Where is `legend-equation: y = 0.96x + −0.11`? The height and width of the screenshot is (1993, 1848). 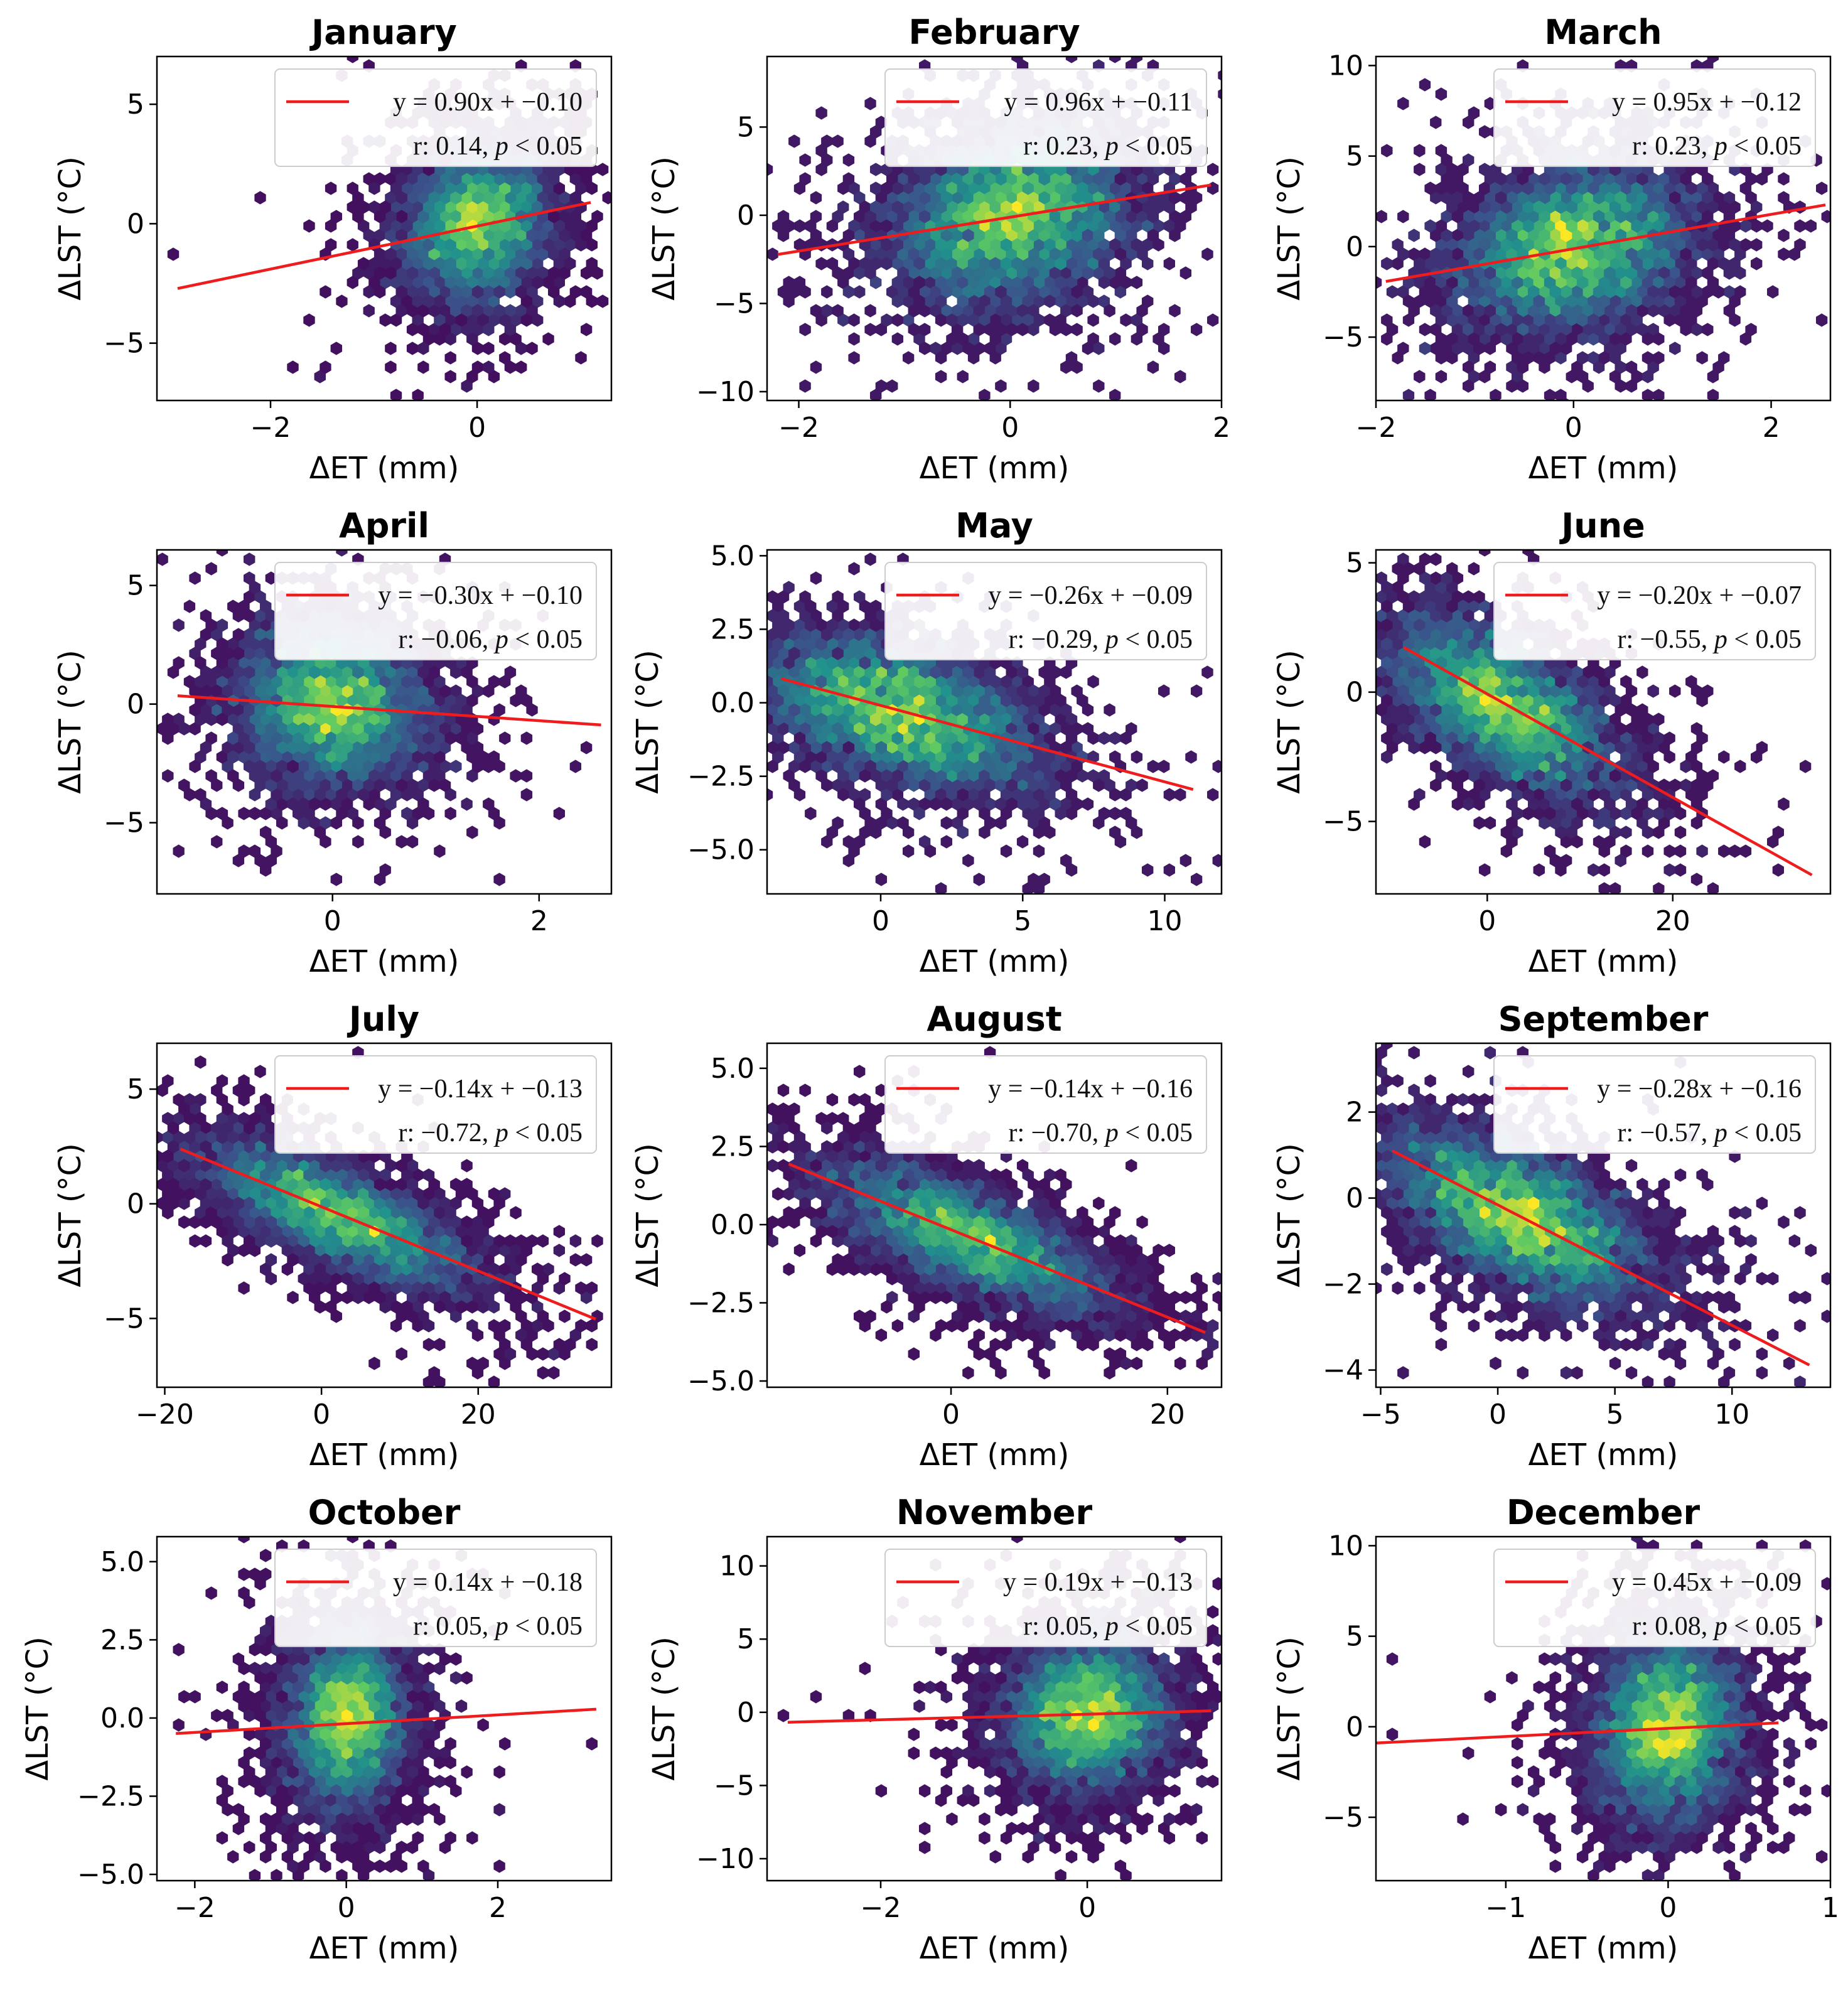
legend-equation: y = 0.96x + −0.11 is located at coordinates (1098, 102).